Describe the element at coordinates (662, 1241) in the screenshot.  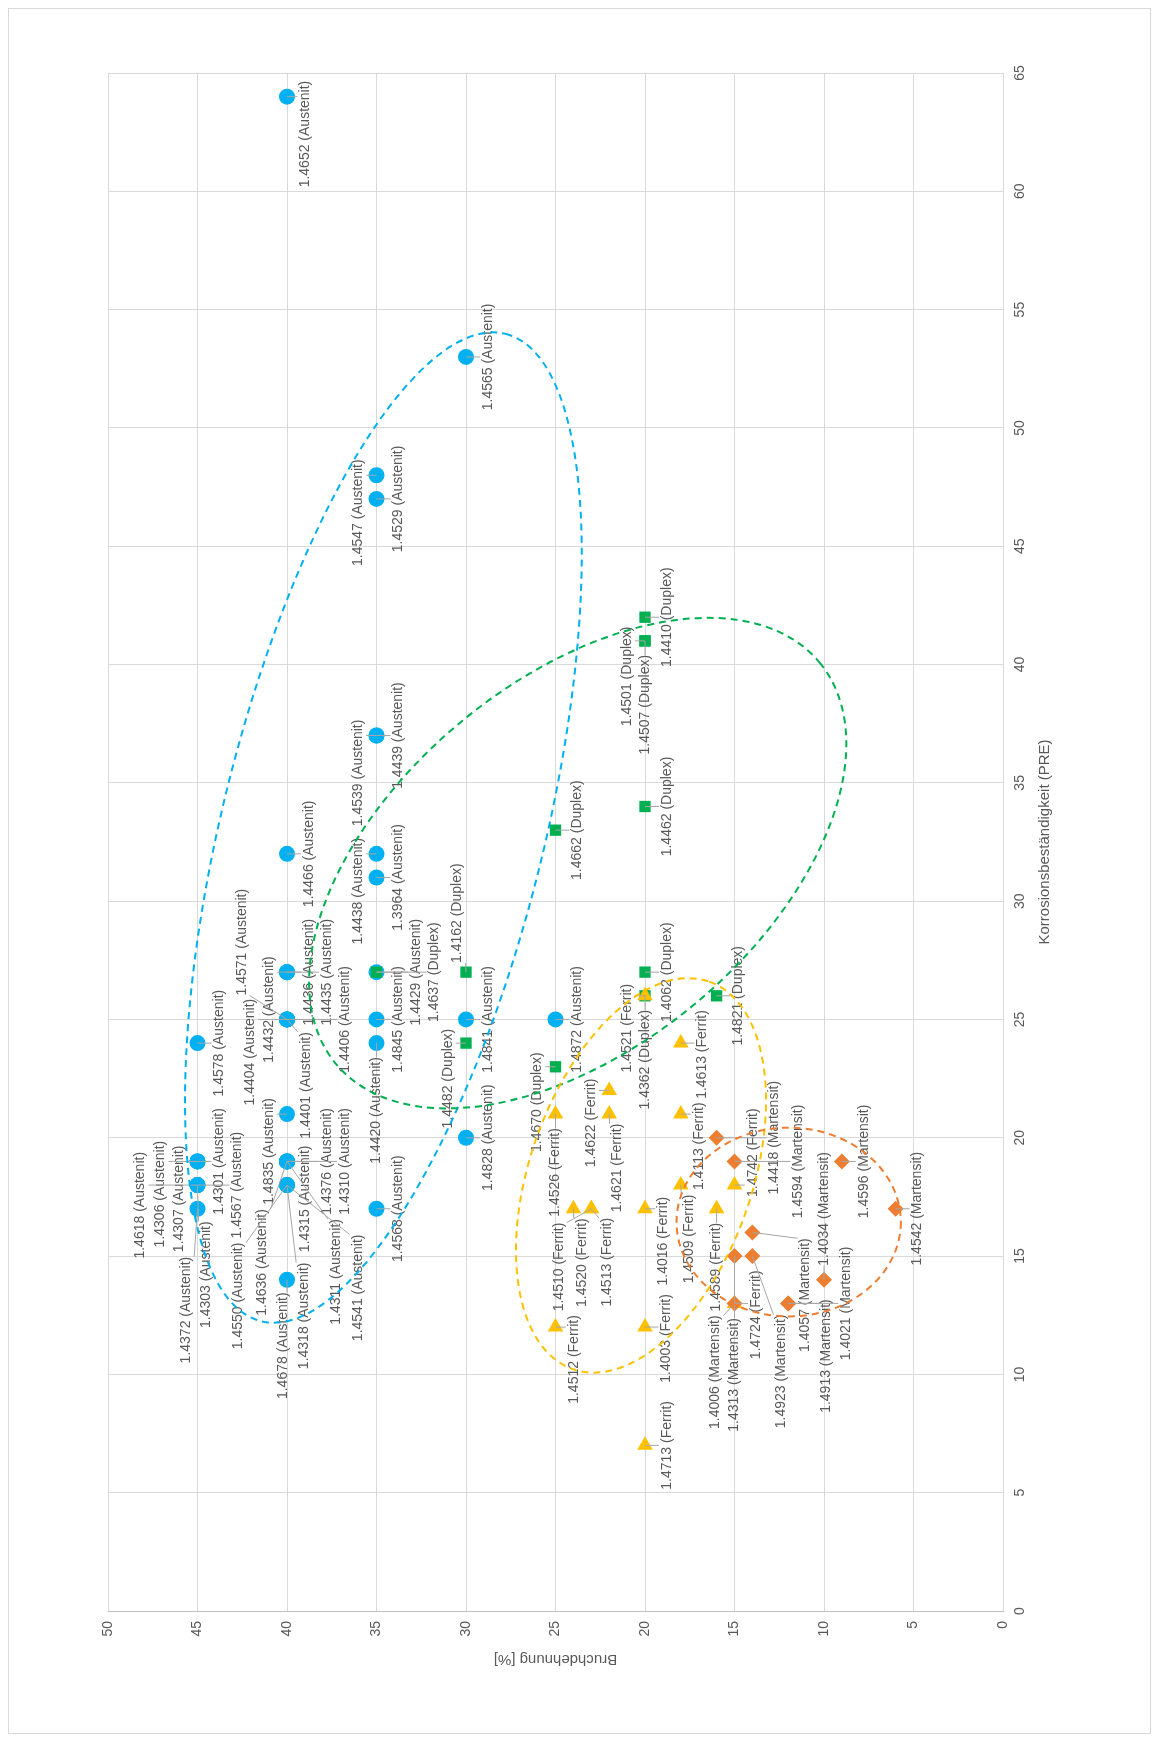
I see `annotation: 1.4016 (Ferrit)` at that location.